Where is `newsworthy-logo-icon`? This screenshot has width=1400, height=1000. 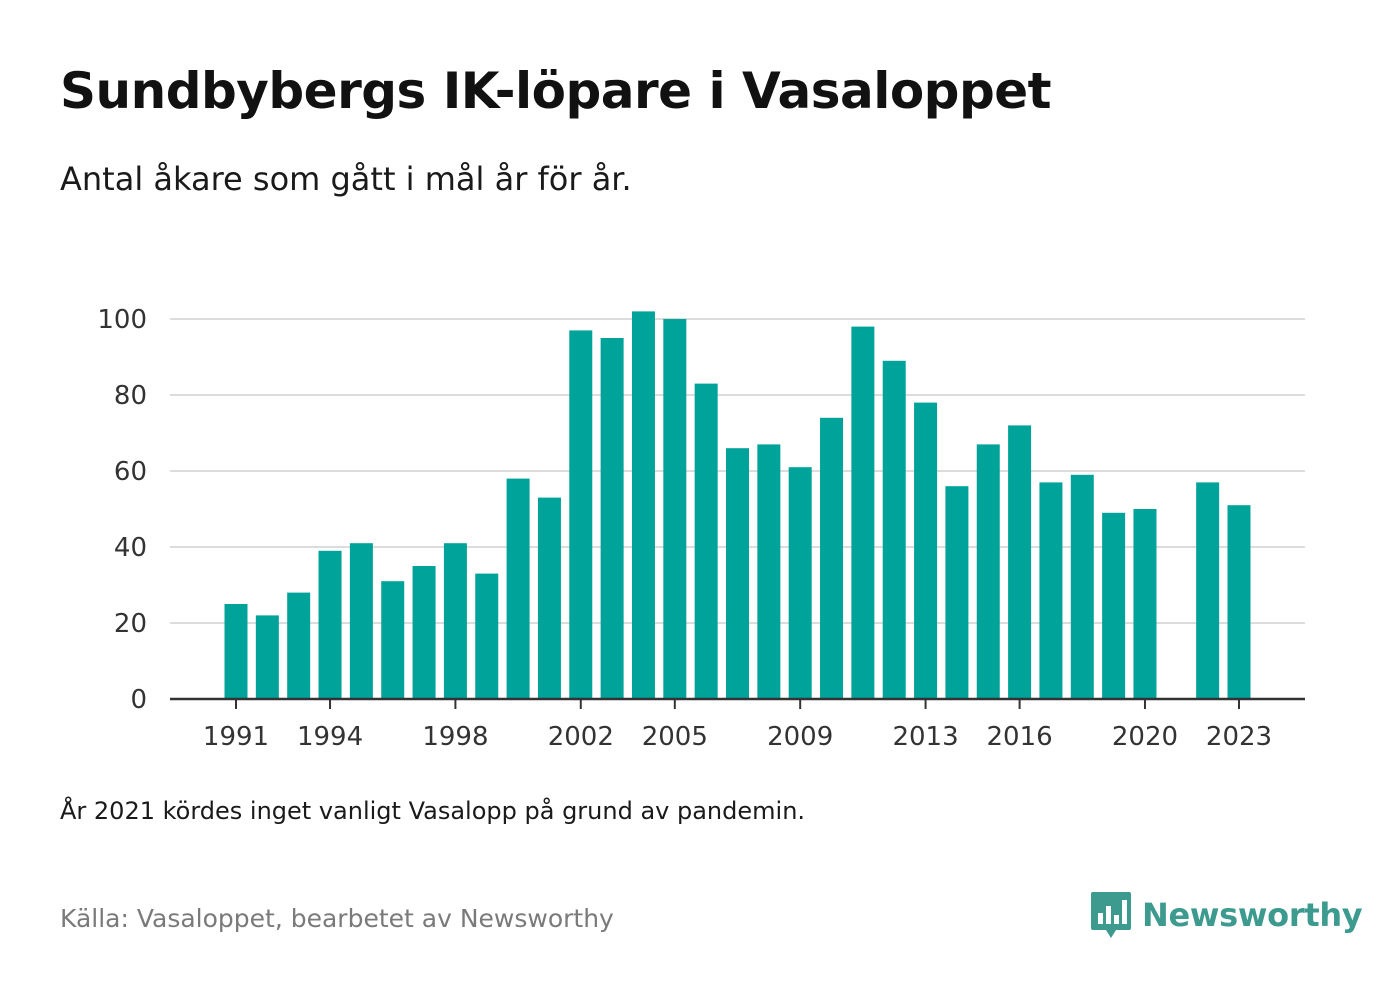 newsworthy-logo-icon is located at coordinates (1111, 915).